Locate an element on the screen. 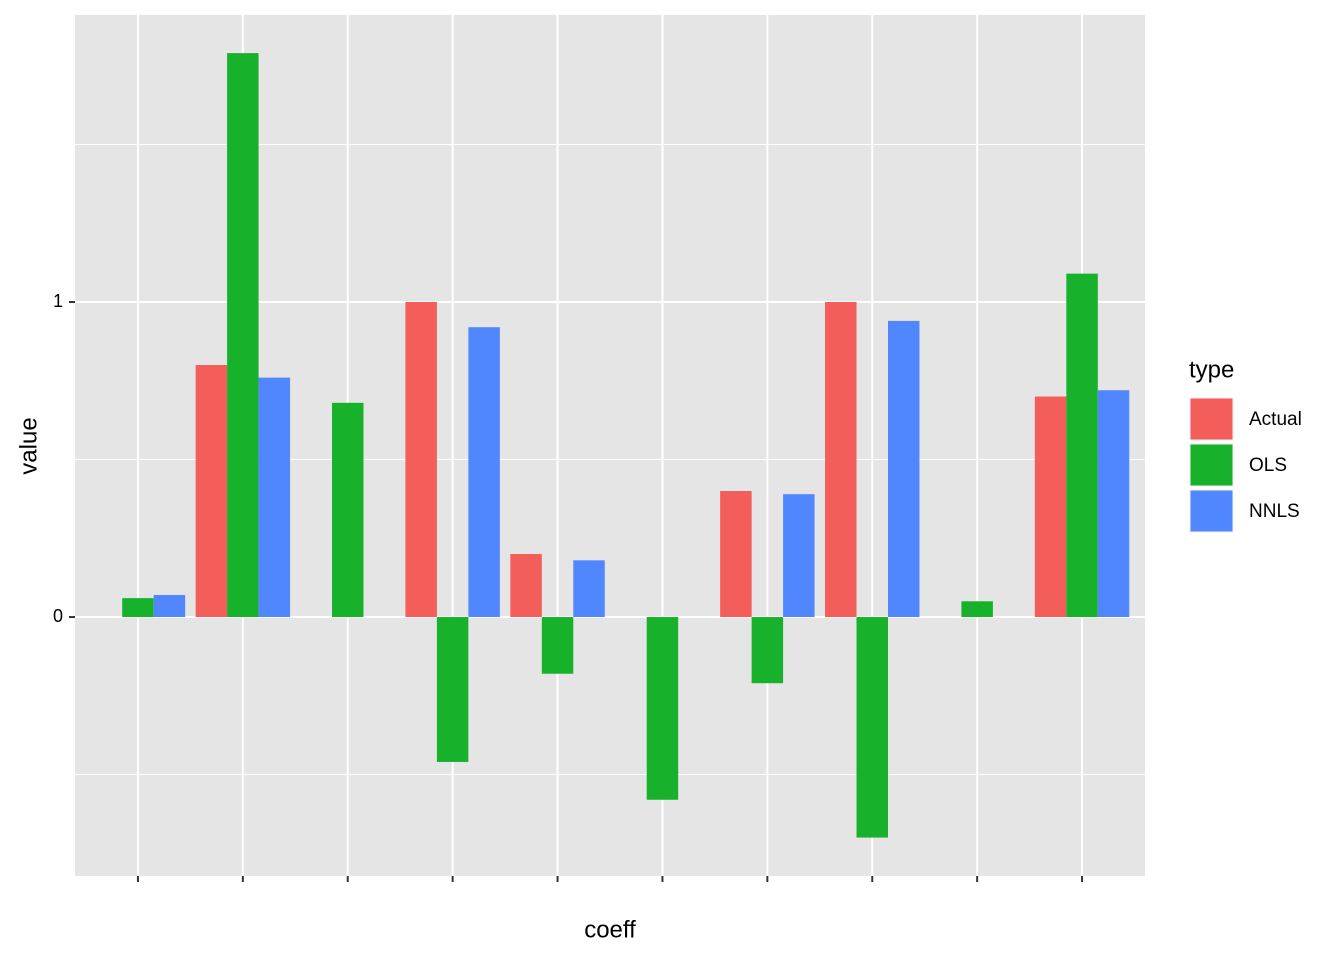 Image resolution: width=1344 pixels, height=965 pixels. legend-label: OLS is located at coordinates (1268, 465).